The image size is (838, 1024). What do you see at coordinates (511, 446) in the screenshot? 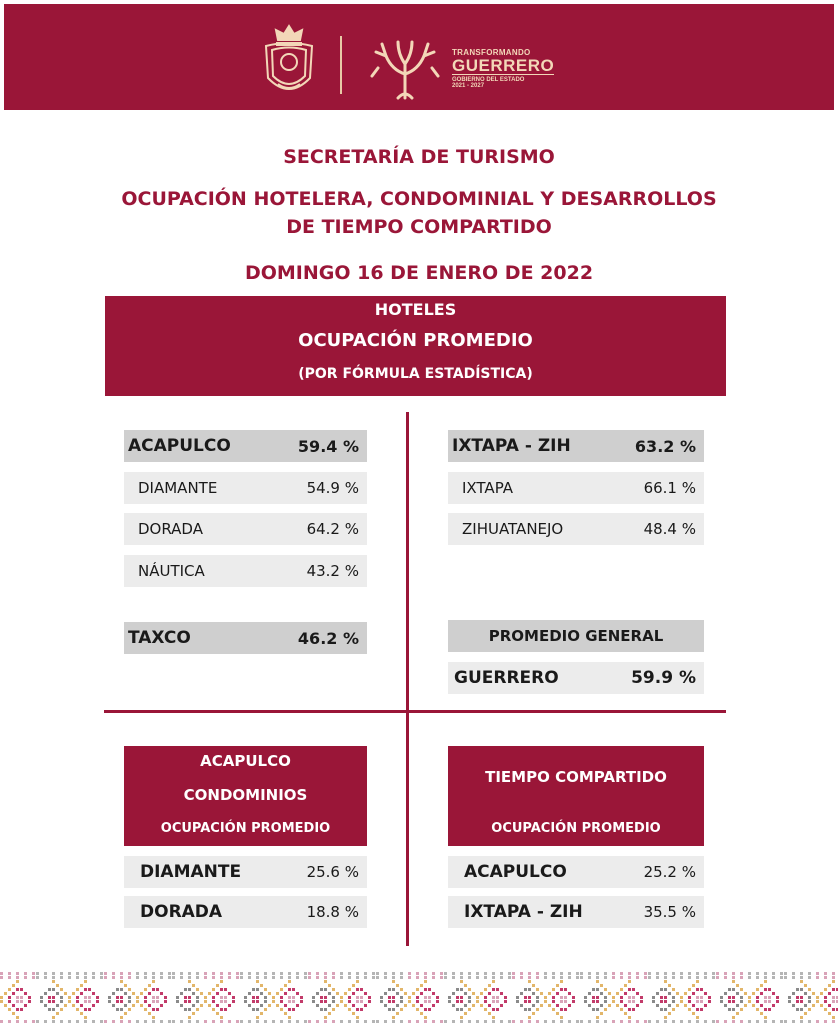
I see `ixtapa-zih-label: IXTAPA - ZIH` at bounding box center [511, 446].